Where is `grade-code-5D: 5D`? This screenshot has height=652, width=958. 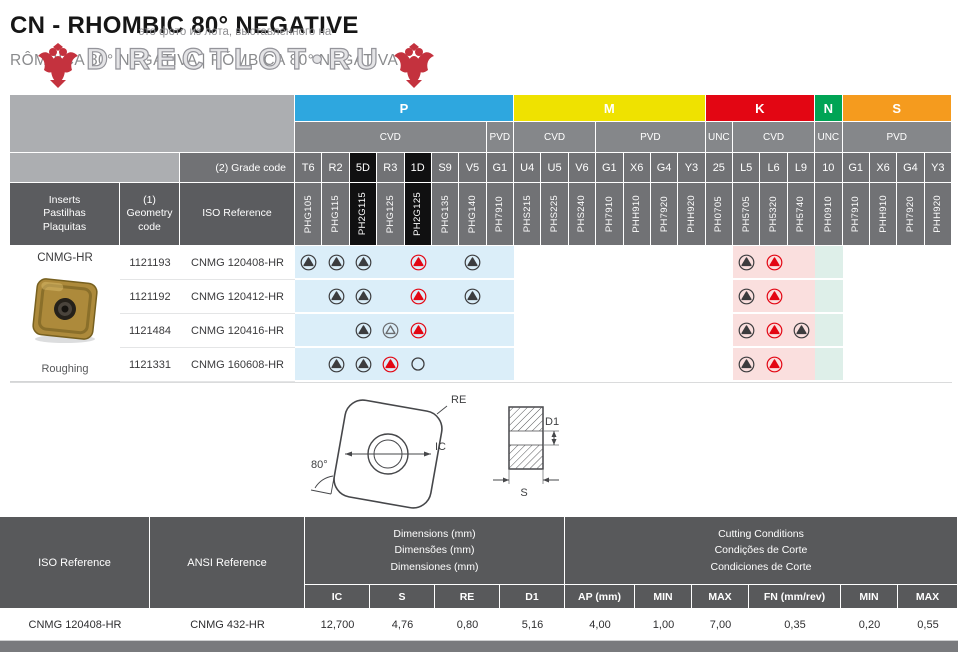
grade-code-5D: 5D is located at coordinates (363, 168).